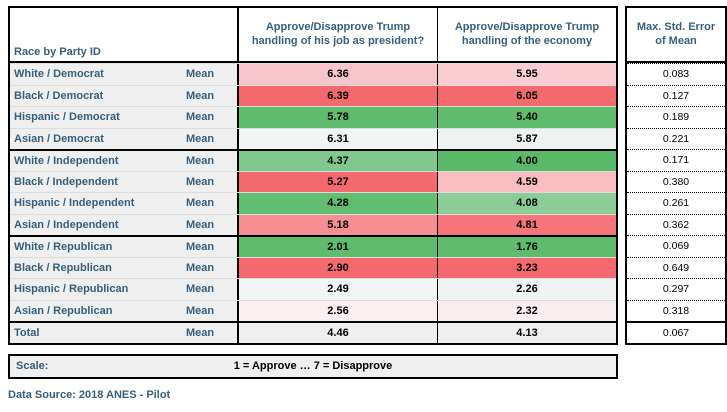  I want to click on row-label: Asian / Republican, so click(86, 310).